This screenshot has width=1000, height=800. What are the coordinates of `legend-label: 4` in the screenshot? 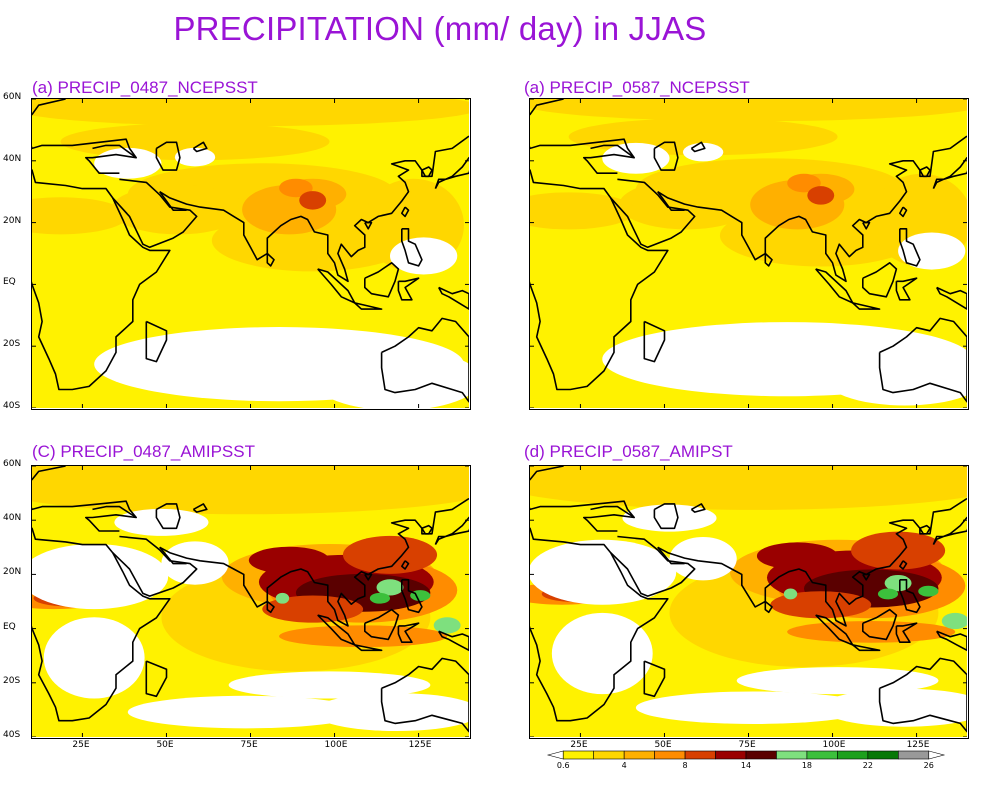 It's located at (624, 765).